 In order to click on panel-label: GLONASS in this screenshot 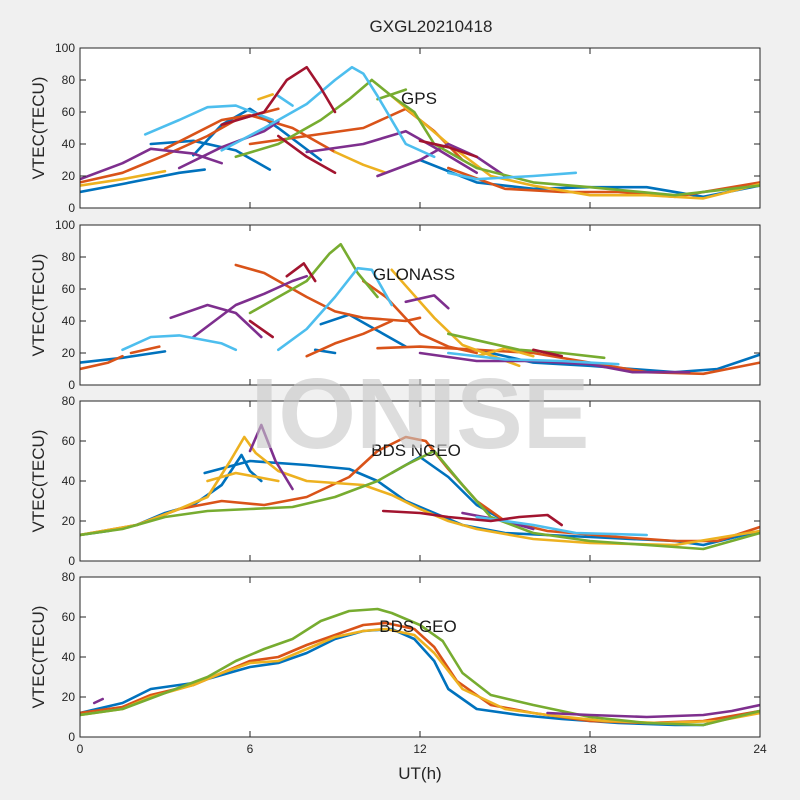, I will do `click(414, 274)`.